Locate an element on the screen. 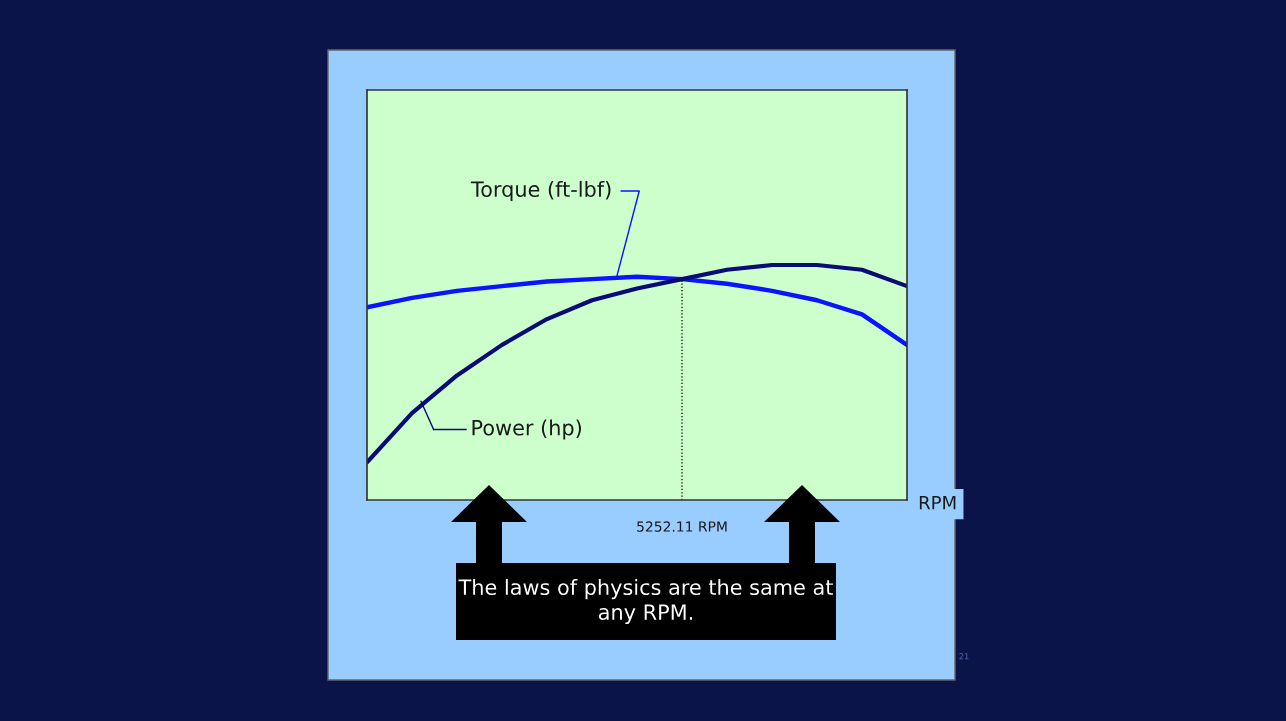 The width and height of the screenshot is (1286, 721). x-axis-title: RPM is located at coordinates (937, 502).